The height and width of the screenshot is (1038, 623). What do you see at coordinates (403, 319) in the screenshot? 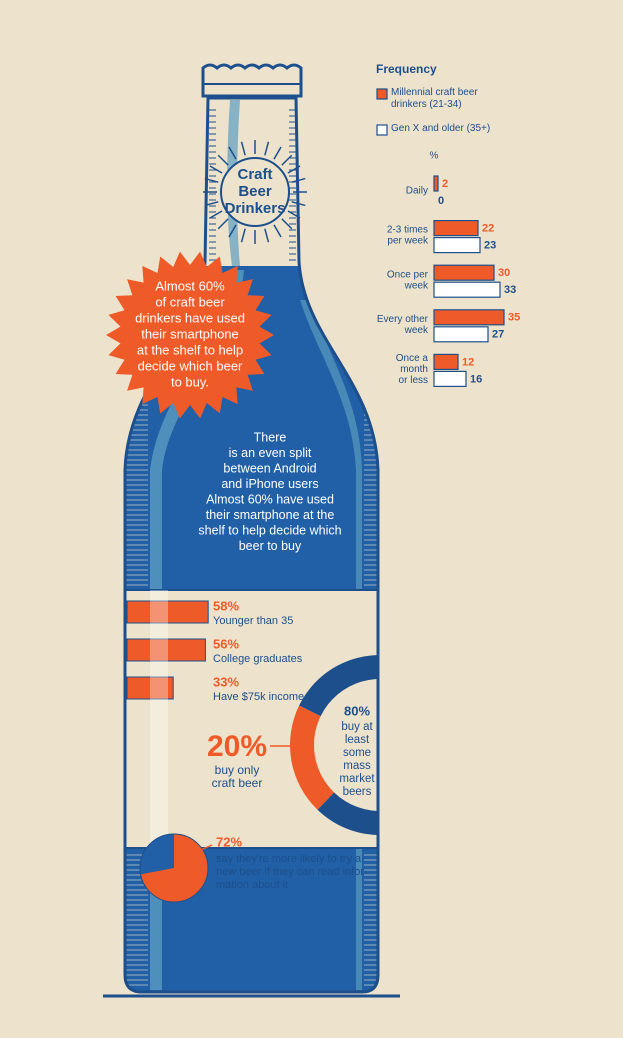
I see `category-label: Every other` at bounding box center [403, 319].